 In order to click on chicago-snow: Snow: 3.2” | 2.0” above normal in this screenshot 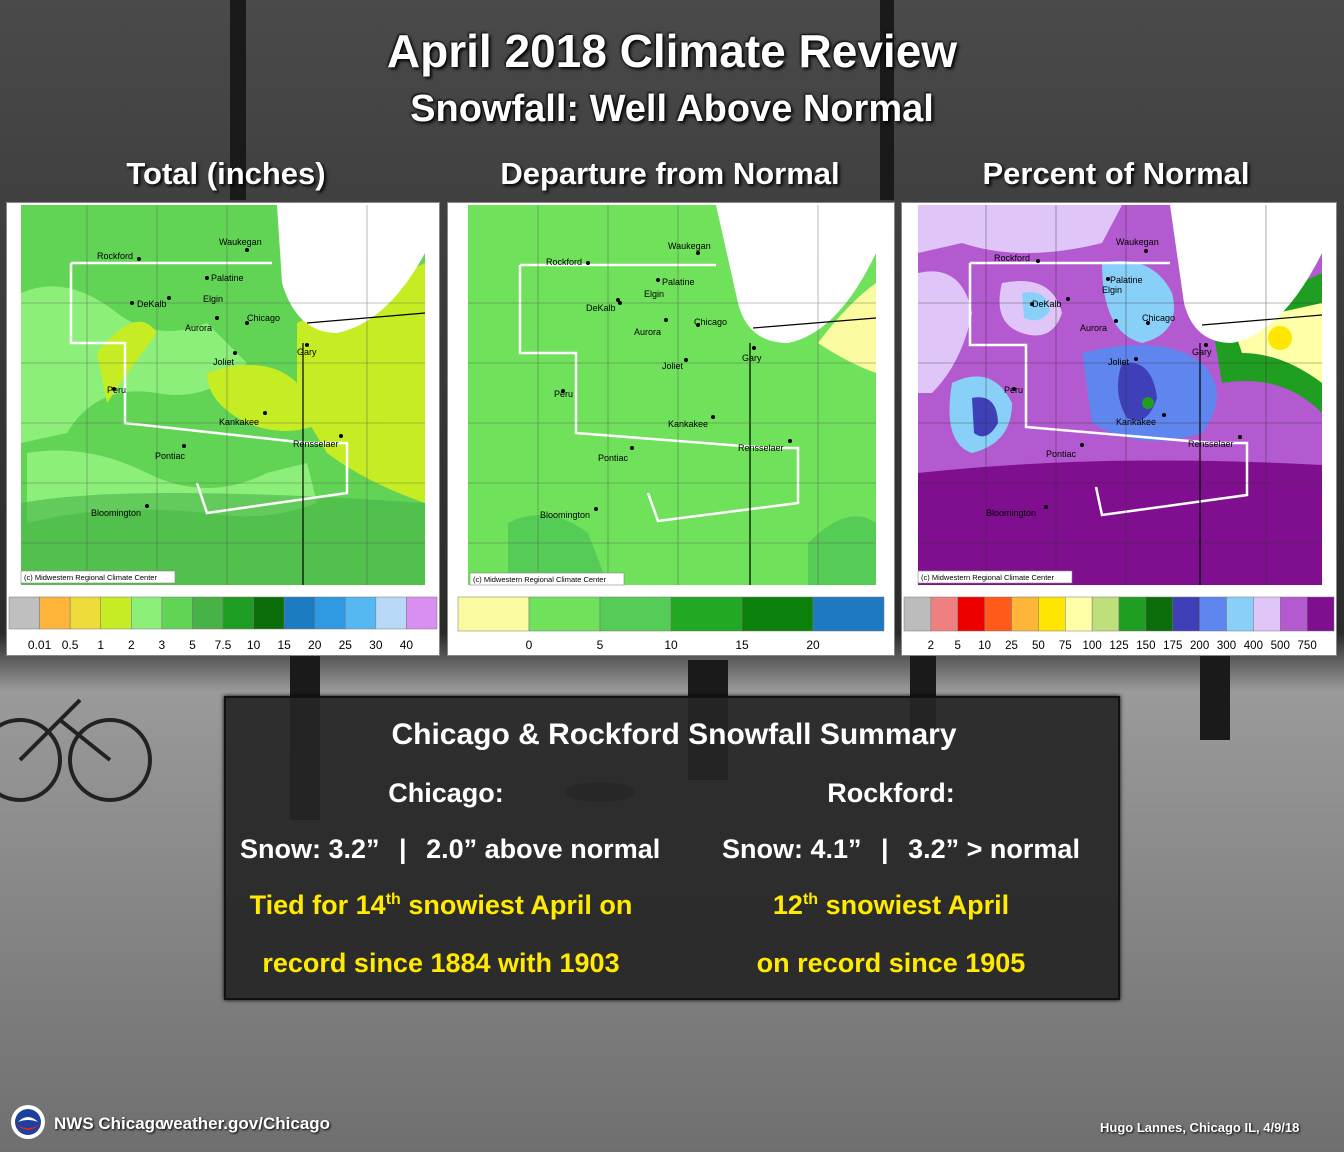, I will do `click(450, 849)`.